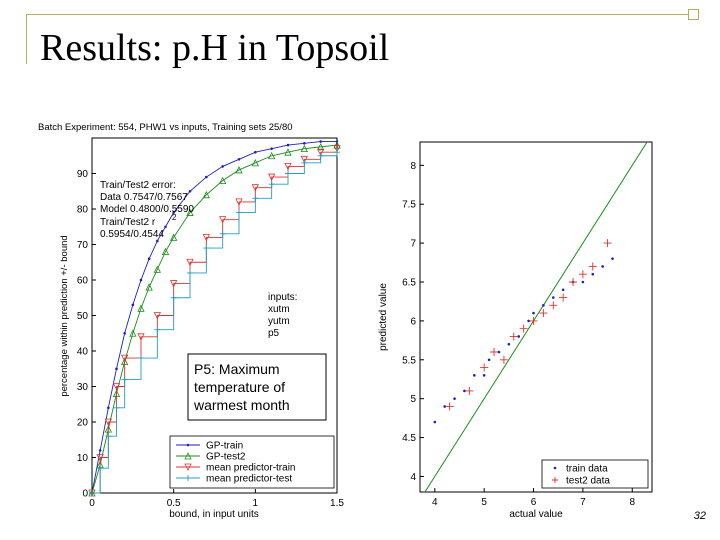  I want to click on callout-box: P5: Maximum temperature of warmest month, so click(257, 387).